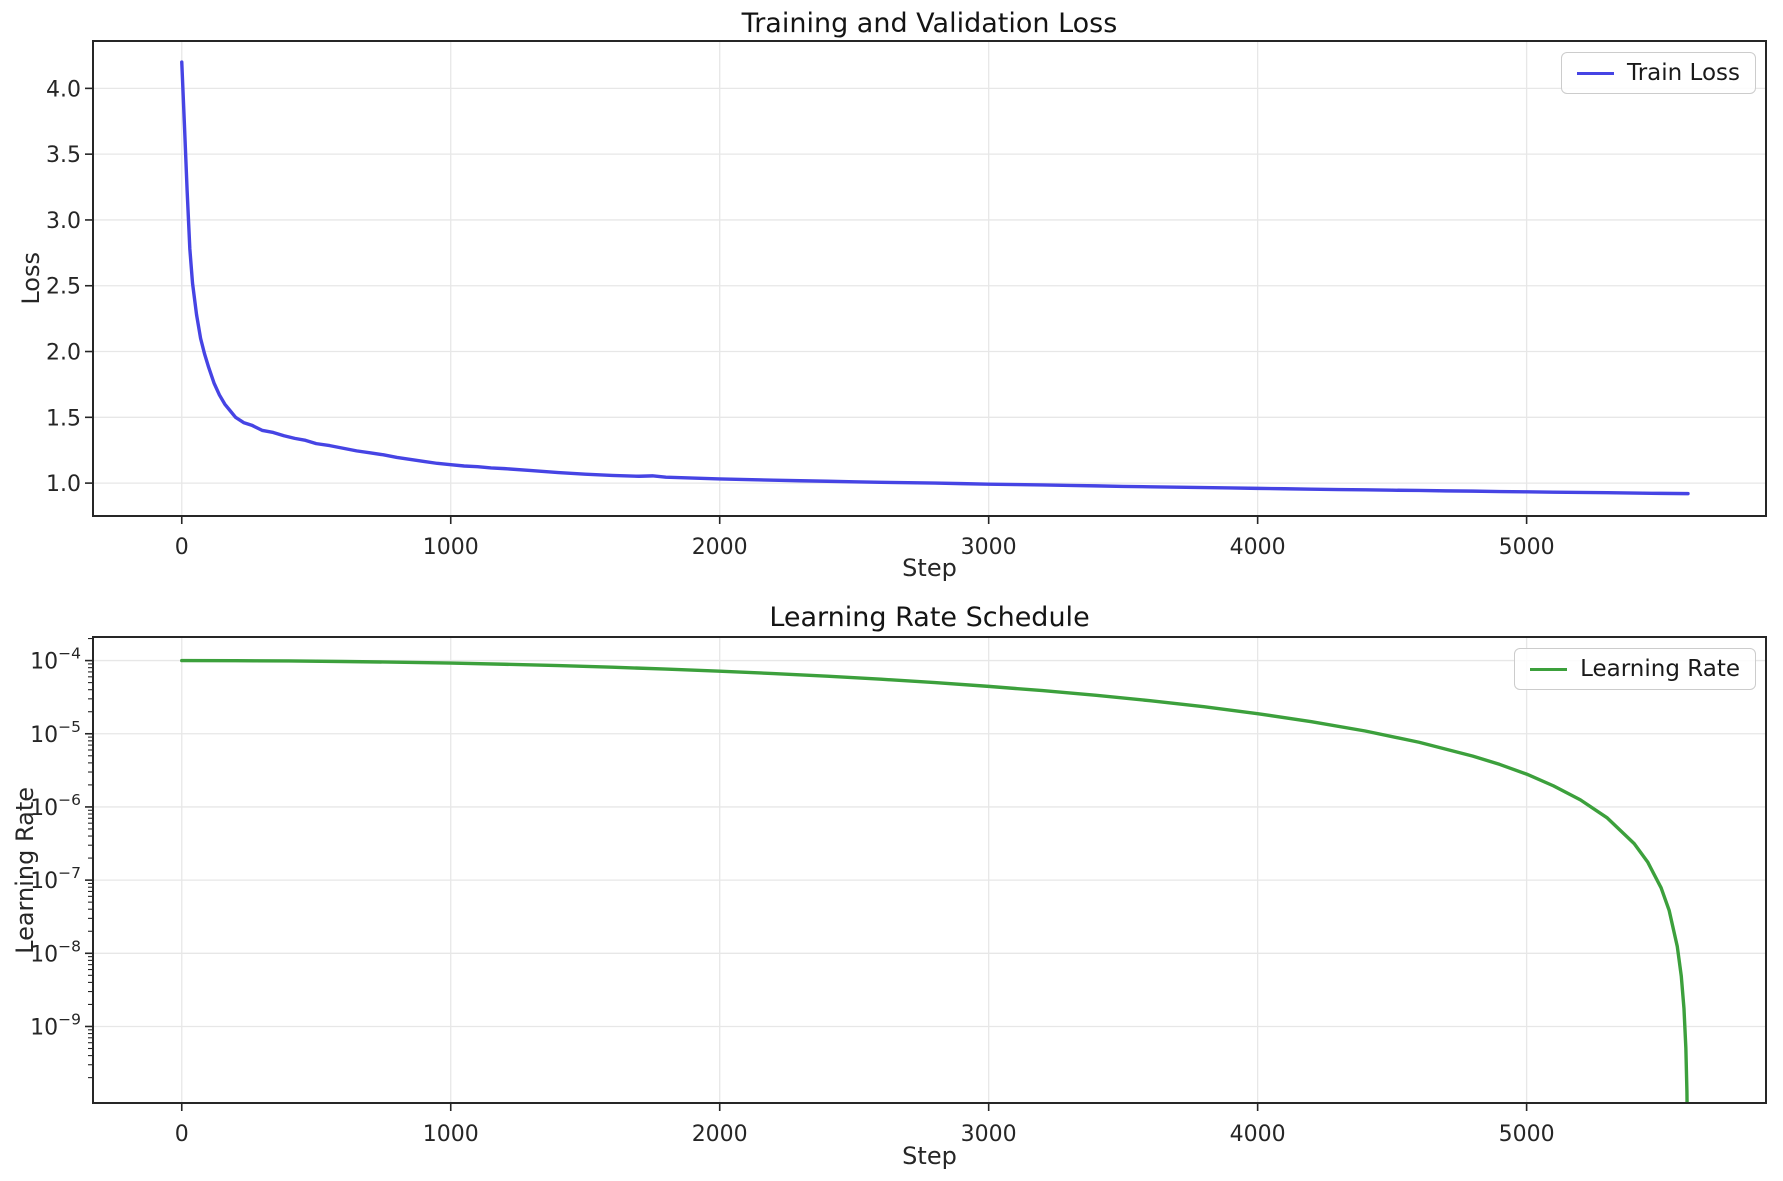 Image resolution: width=1783 pixels, height=1181 pixels. What do you see at coordinates (55, 952) in the screenshot?
I see `y-tick-label: 10⁻⁸` at bounding box center [55, 952].